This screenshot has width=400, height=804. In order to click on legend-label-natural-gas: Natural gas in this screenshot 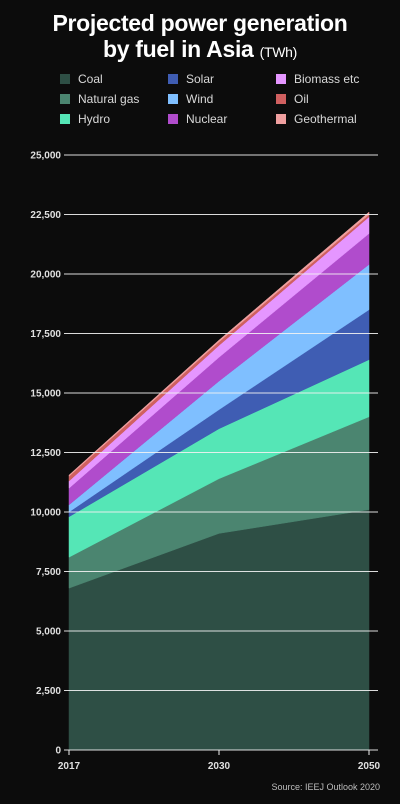, I will do `click(109, 99)`.